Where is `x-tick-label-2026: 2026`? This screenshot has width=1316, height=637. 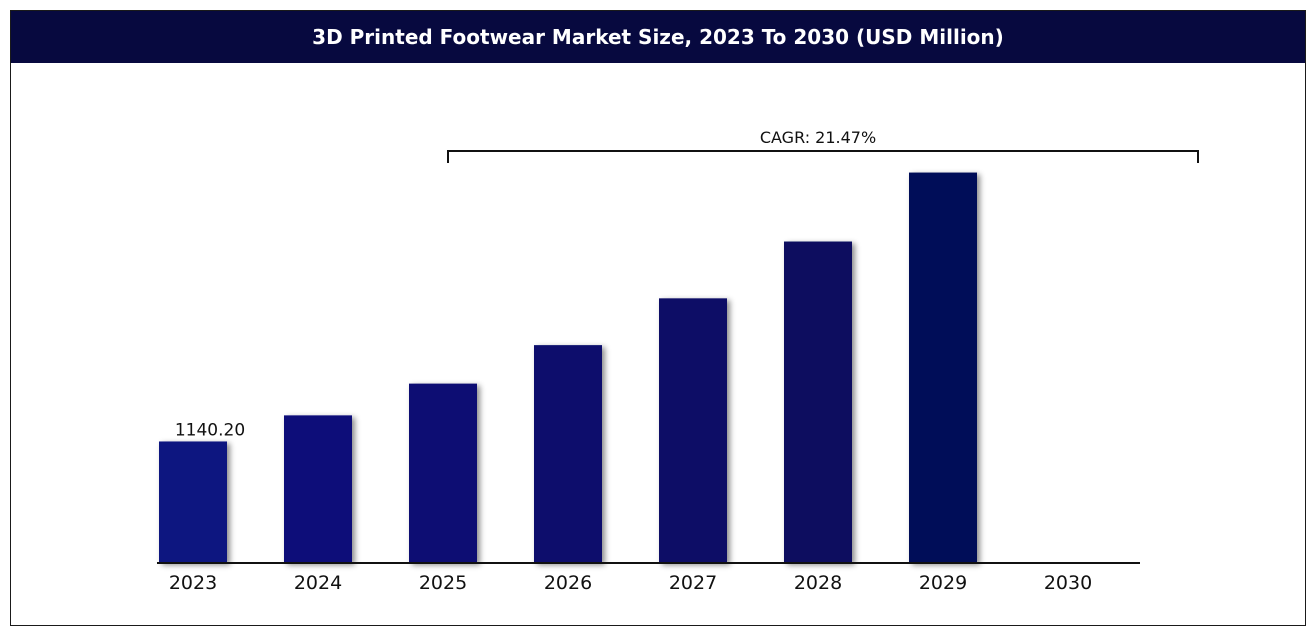
x-tick-label-2026: 2026 is located at coordinates (568, 583).